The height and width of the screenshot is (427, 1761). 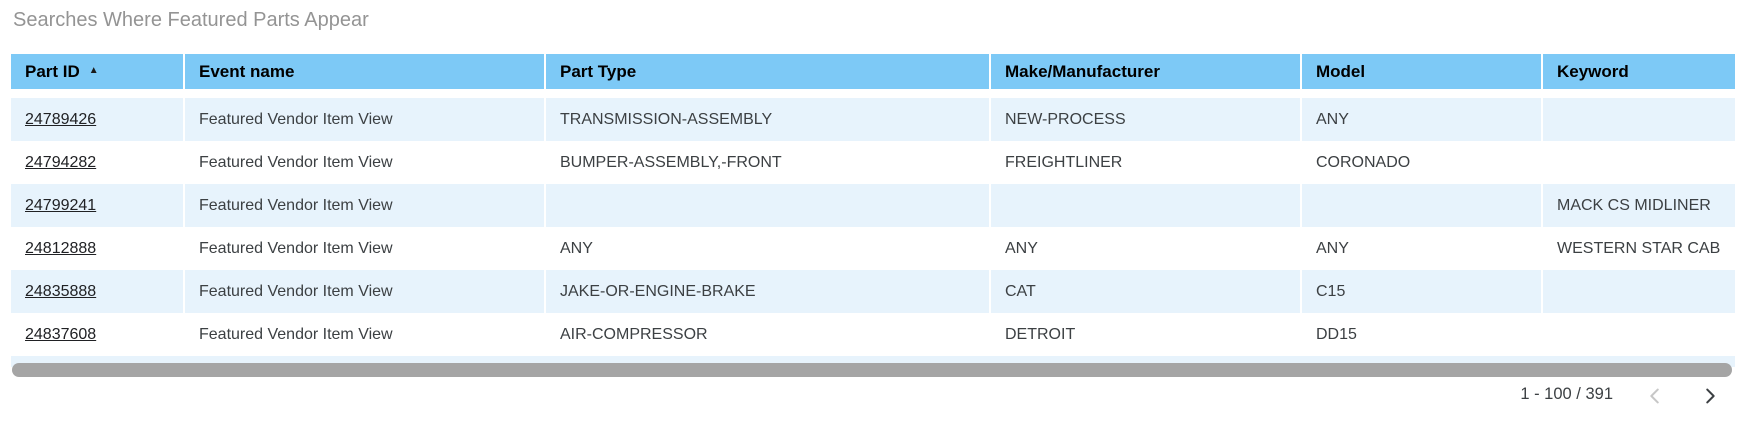 I want to click on keyword-cell: WESTERN STAR CAB, so click(x=1639, y=248).